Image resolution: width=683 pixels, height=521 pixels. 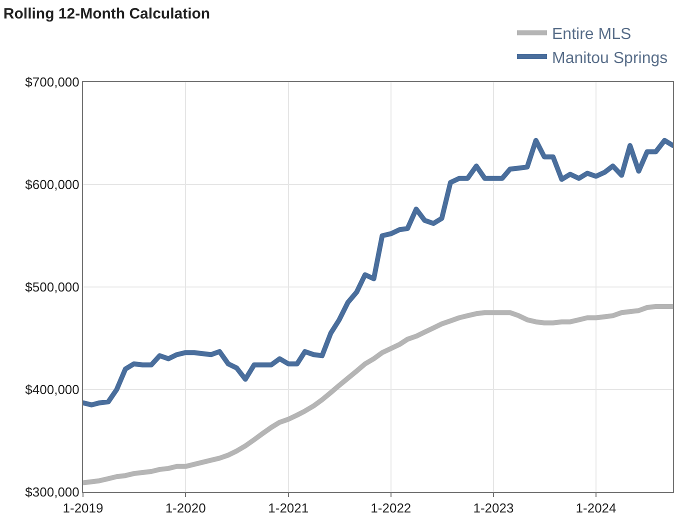 What do you see at coordinates (596, 508) in the screenshot?
I see `x-tick-label: 1-2024` at bounding box center [596, 508].